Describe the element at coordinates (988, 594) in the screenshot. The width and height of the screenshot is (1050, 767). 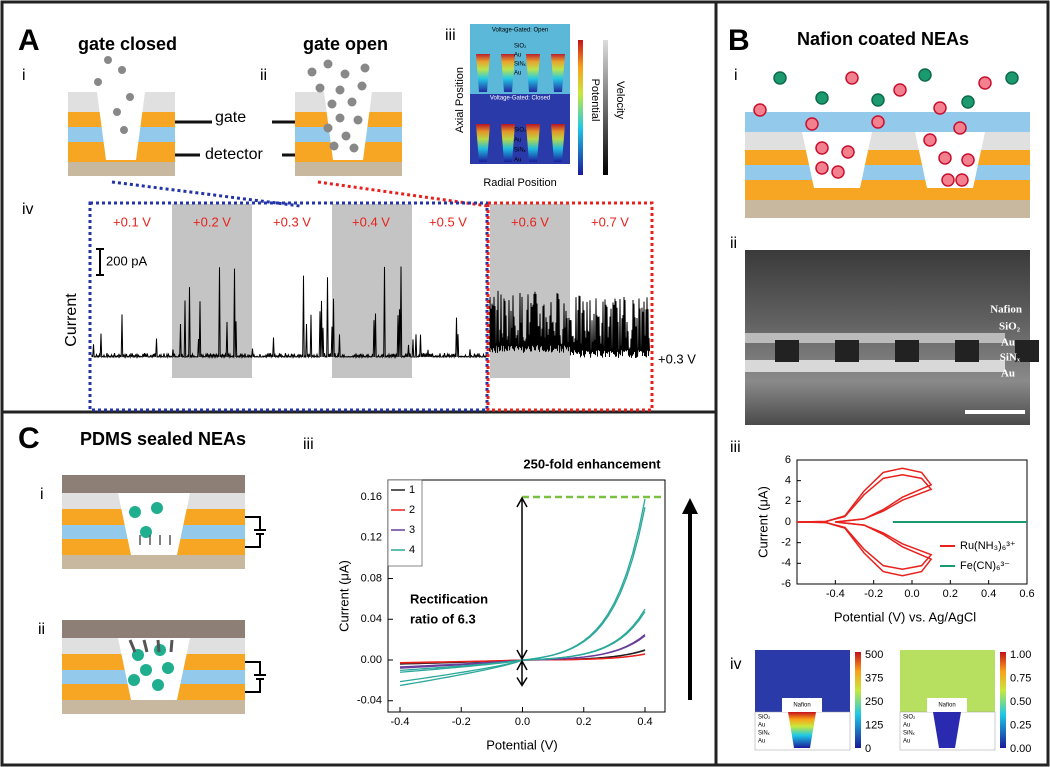
I see `x-tick-label: 0.4` at that location.